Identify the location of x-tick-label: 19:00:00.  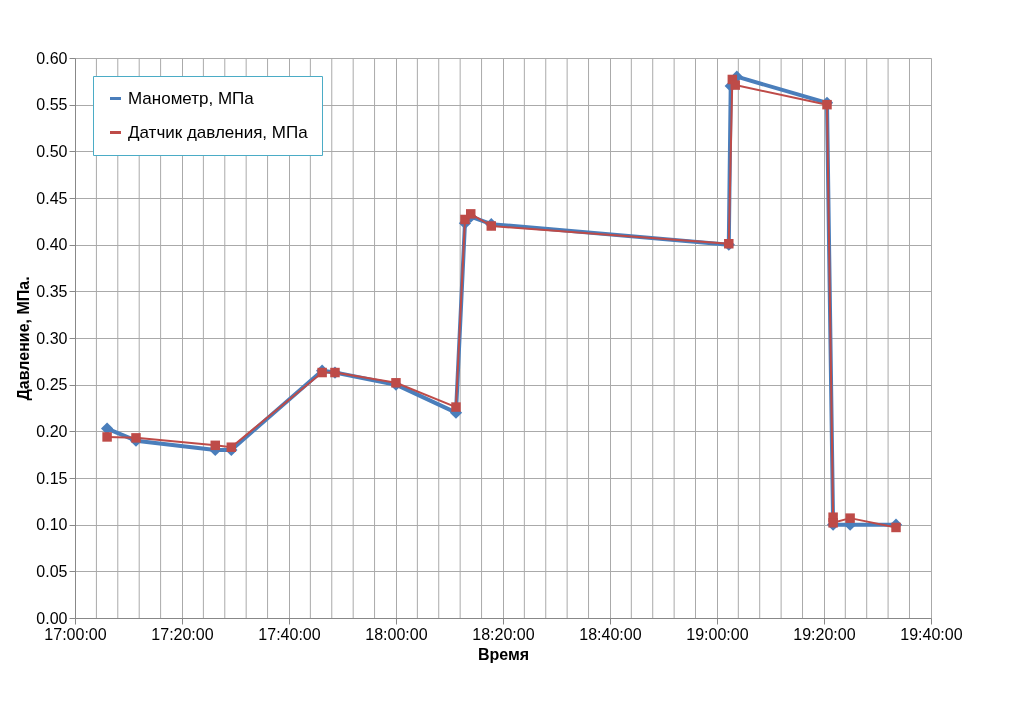
(717, 634).